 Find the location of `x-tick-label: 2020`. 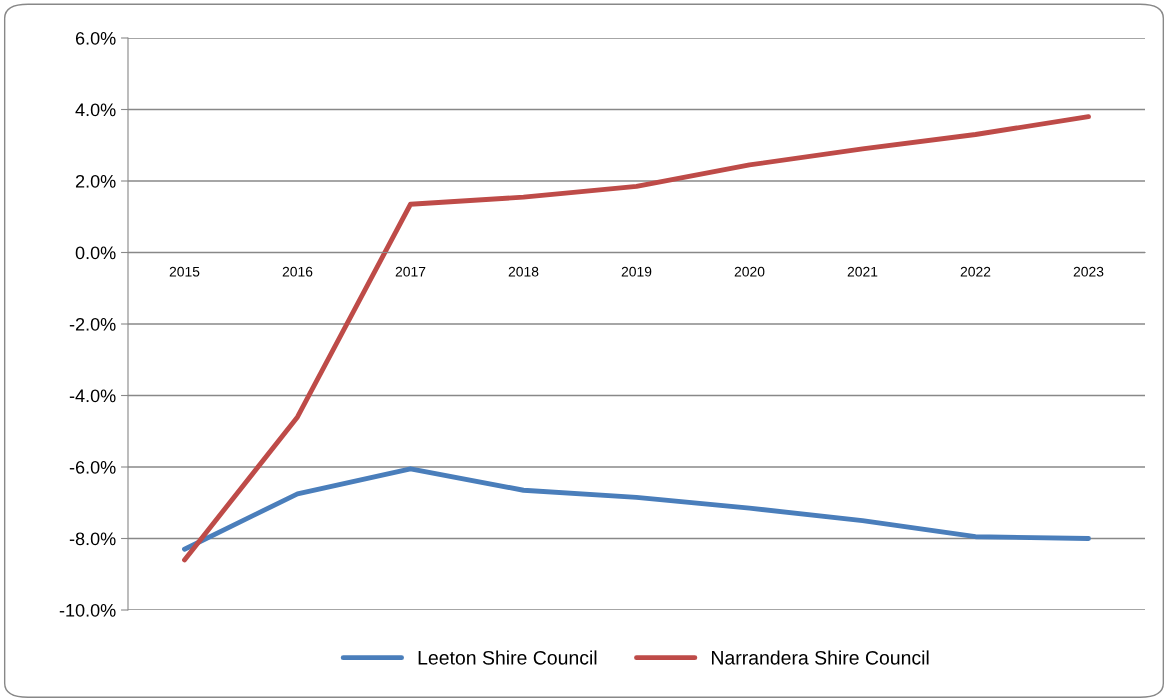

x-tick-label: 2020 is located at coordinates (749, 271).